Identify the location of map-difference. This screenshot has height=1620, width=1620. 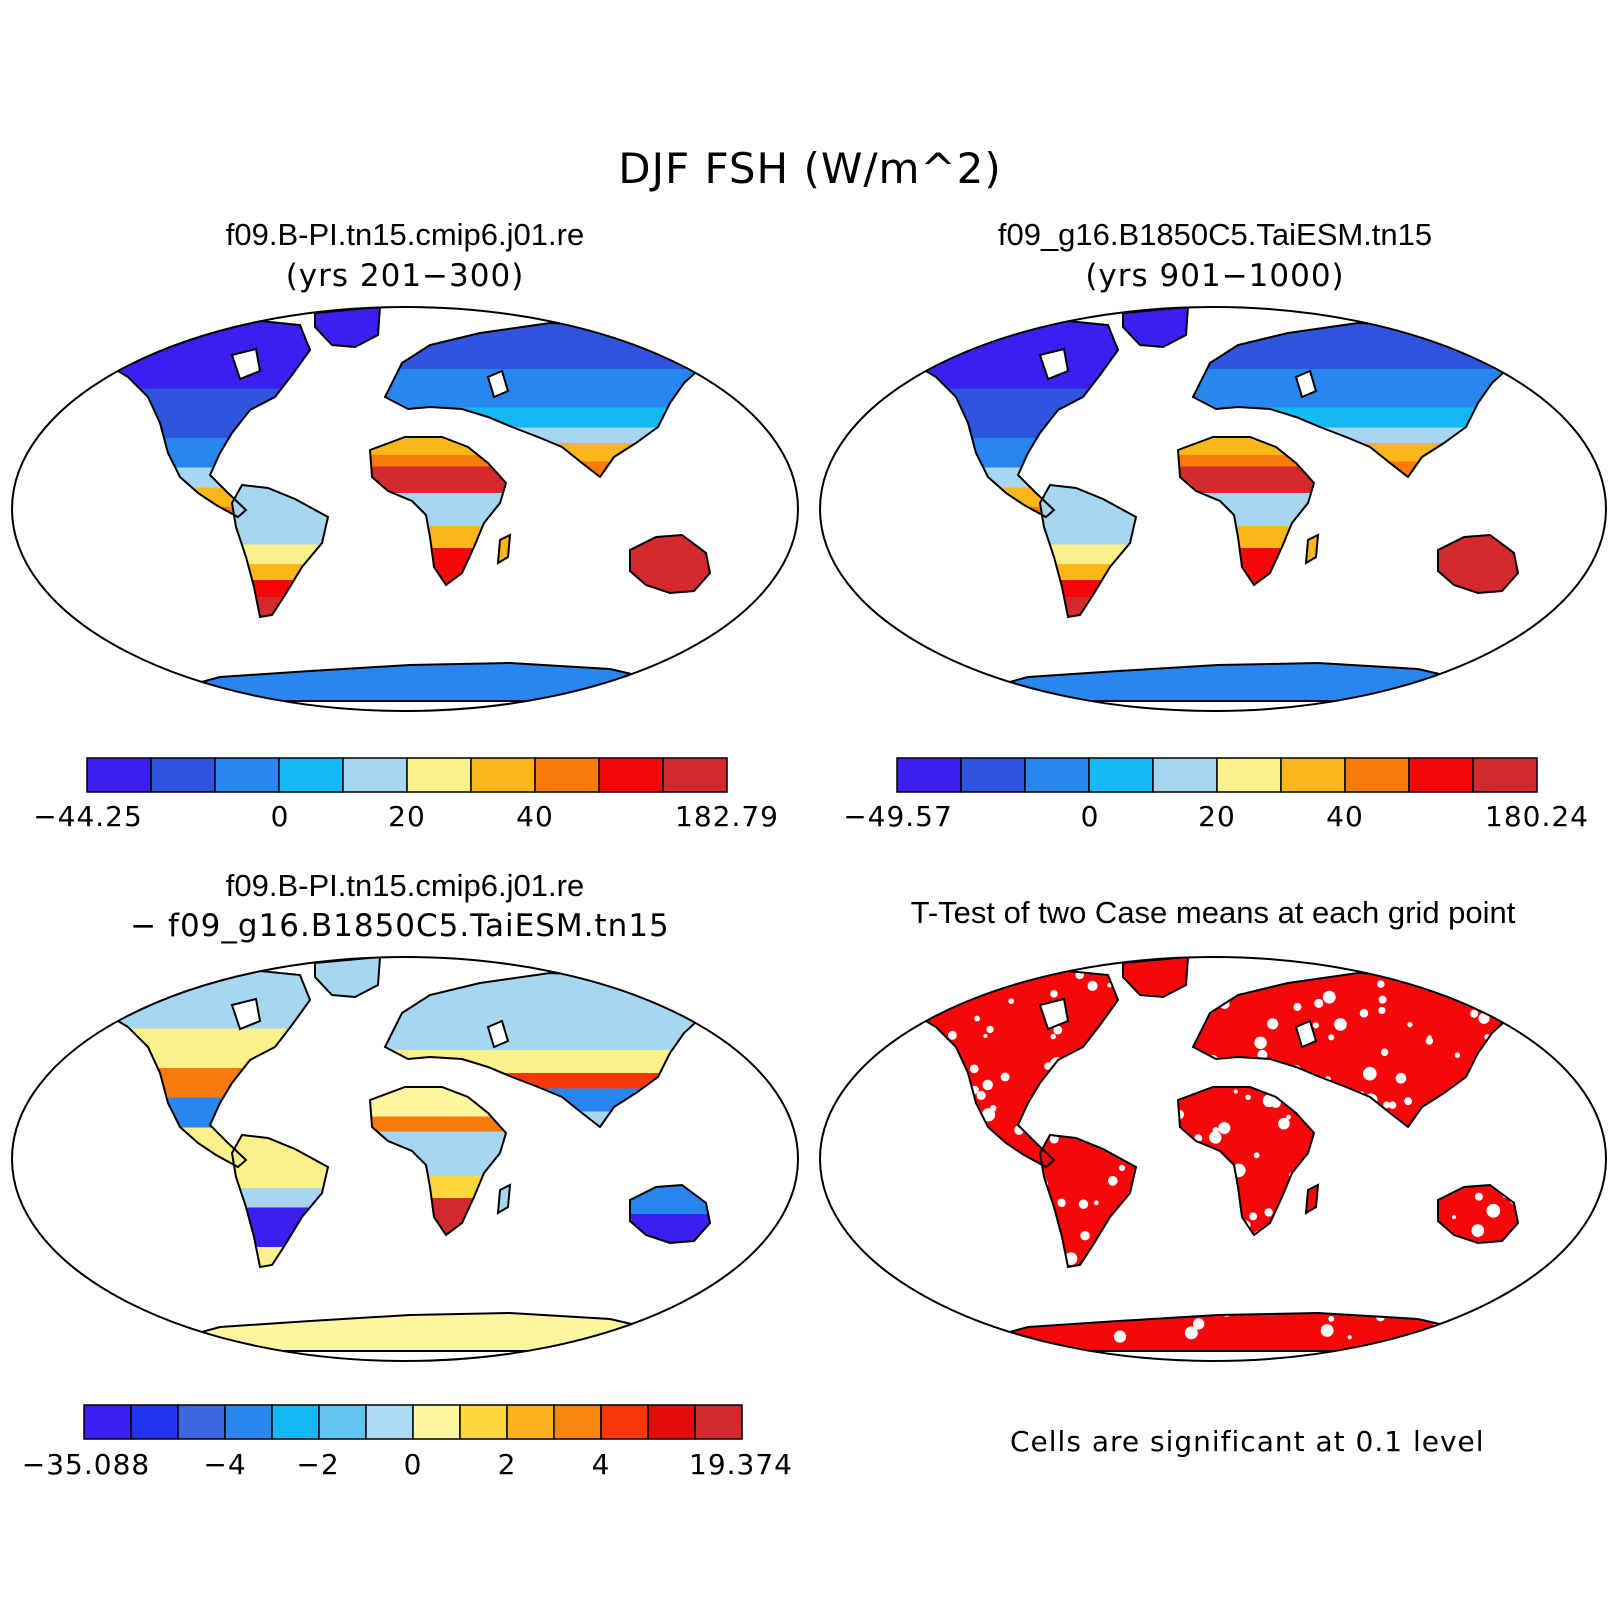
(405, 1159).